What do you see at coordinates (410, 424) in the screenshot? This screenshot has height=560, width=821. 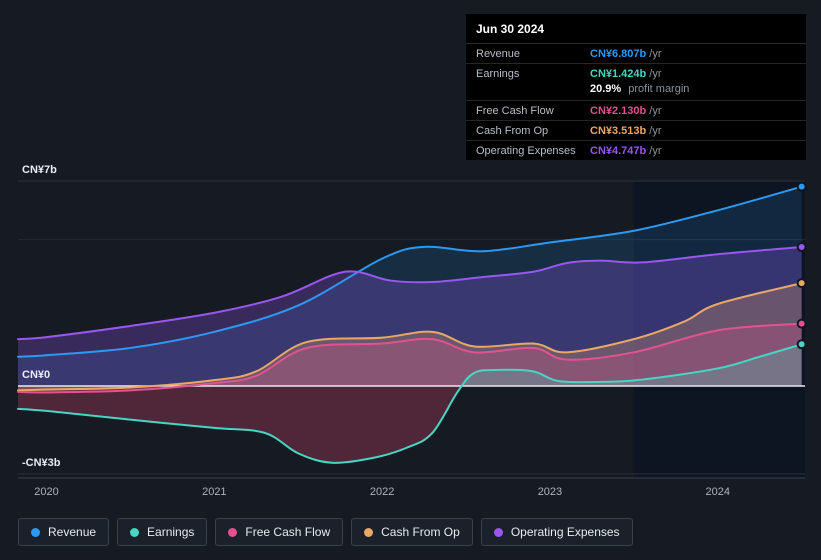 I see `series-area-negative-earnings` at bounding box center [410, 424].